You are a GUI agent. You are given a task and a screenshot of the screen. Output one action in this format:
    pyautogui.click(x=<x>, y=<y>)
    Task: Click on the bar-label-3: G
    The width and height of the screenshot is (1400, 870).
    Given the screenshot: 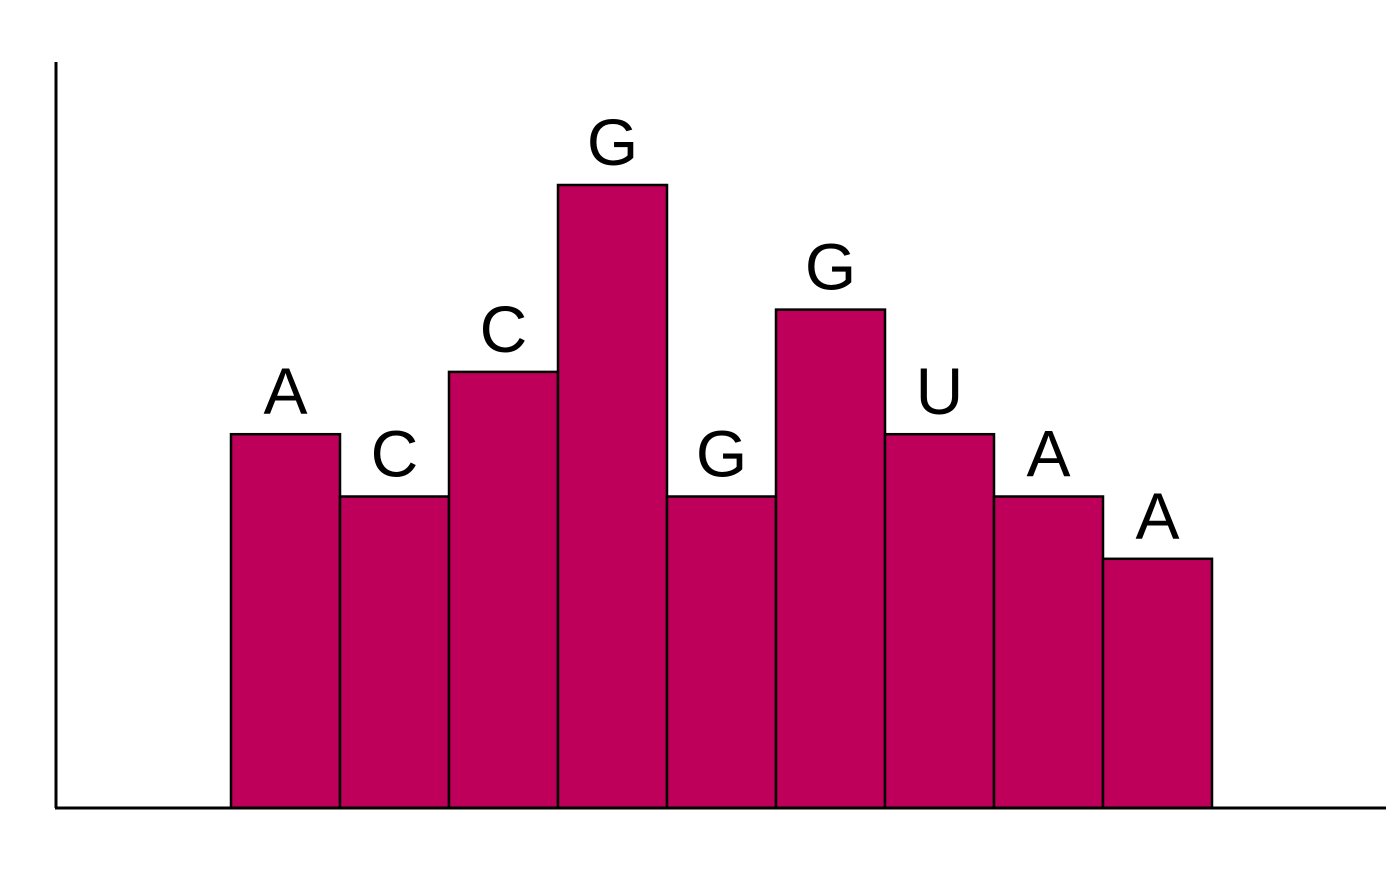 What is the action you would take?
    pyautogui.click(x=612, y=142)
    